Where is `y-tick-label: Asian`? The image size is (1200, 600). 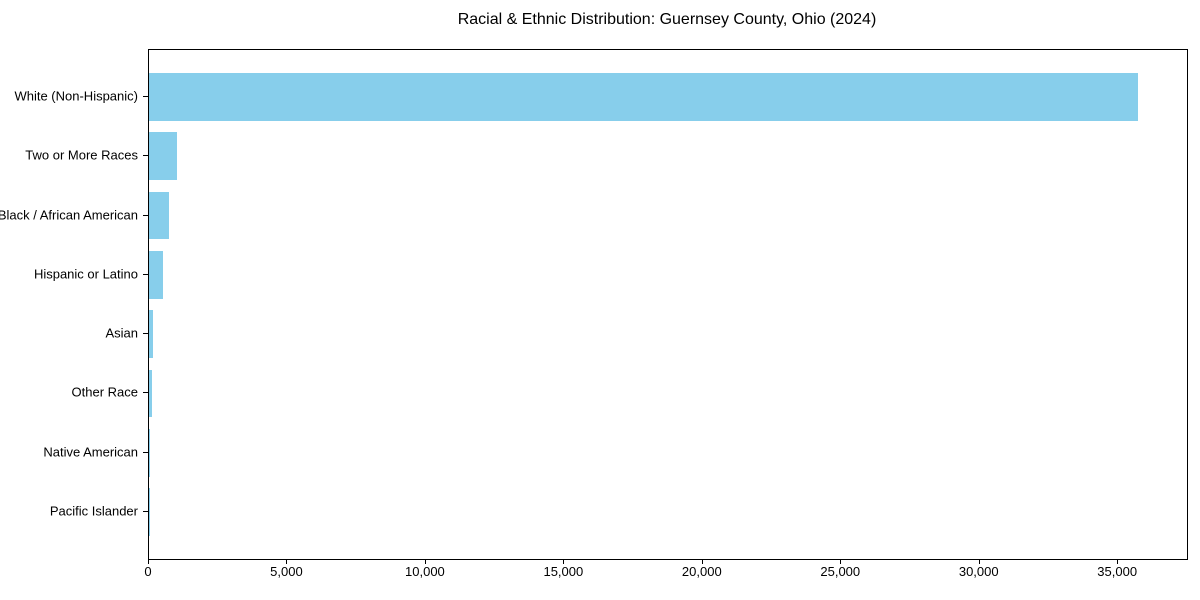 y-tick-label: Asian is located at coordinates (121, 333).